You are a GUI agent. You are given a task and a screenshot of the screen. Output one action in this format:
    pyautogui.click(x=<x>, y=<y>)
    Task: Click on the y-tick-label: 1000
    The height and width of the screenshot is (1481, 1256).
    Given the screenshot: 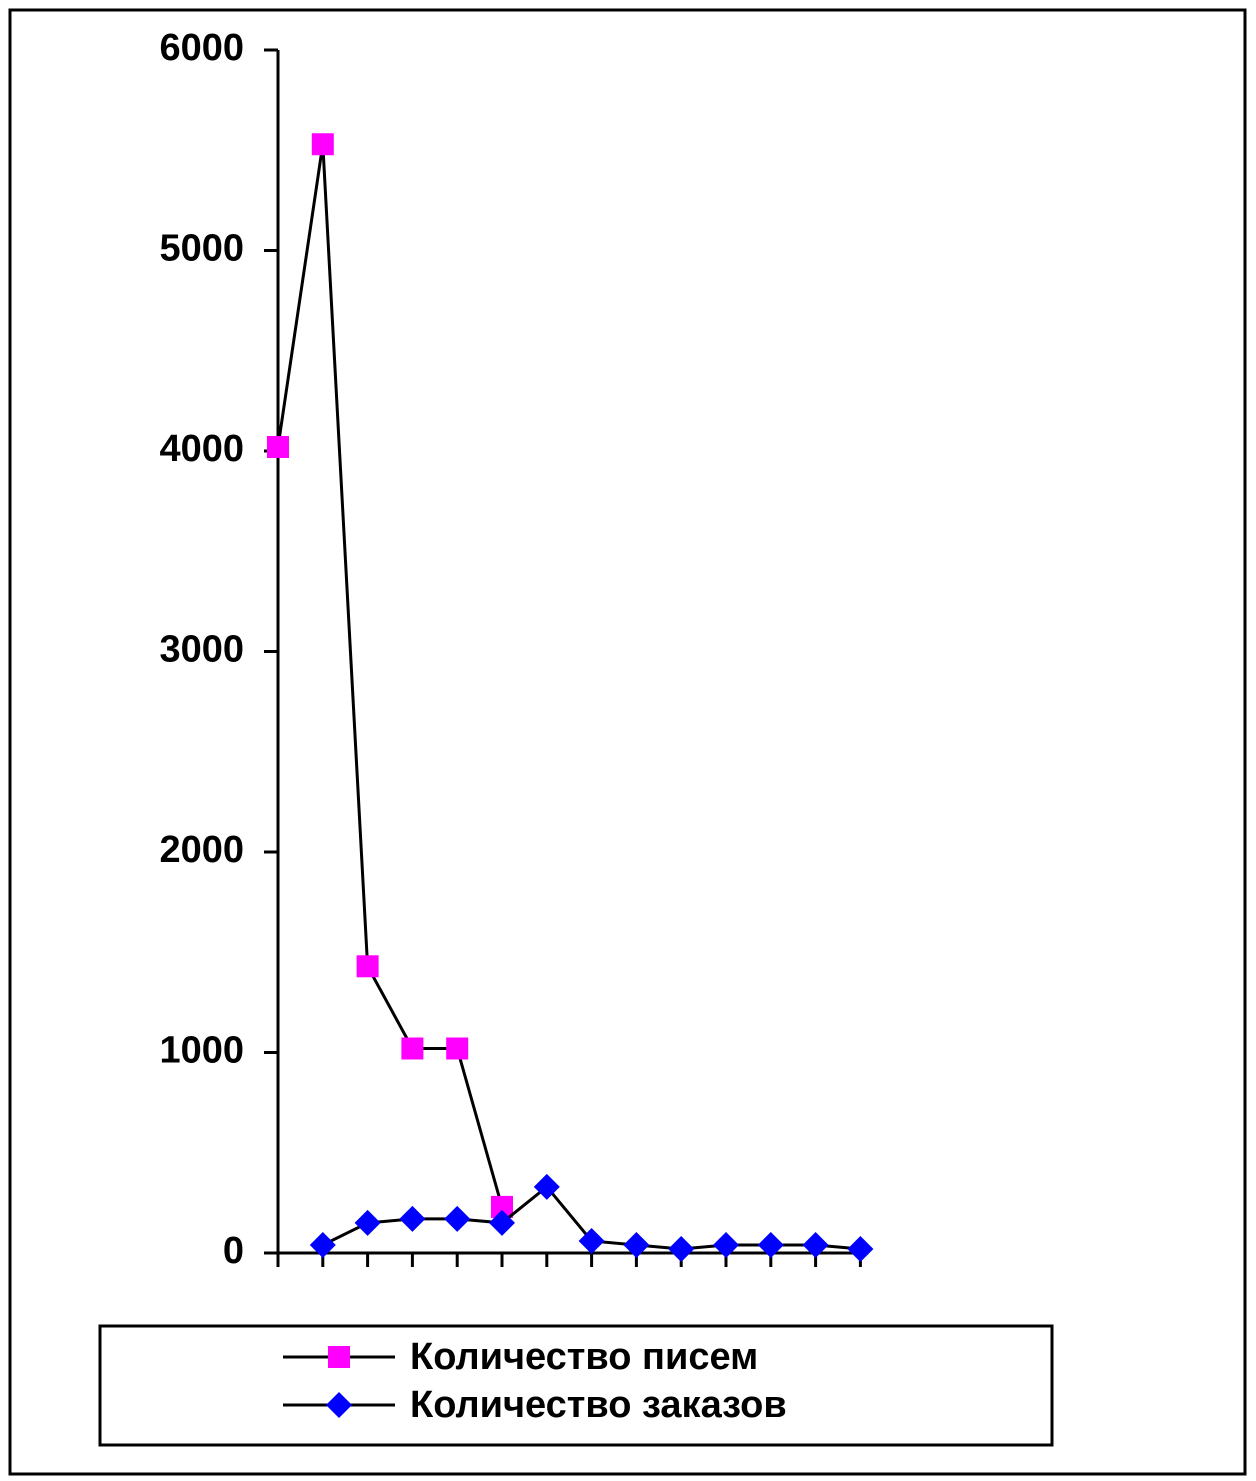 What is the action you would take?
    pyautogui.click(x=201, y=1051)
    